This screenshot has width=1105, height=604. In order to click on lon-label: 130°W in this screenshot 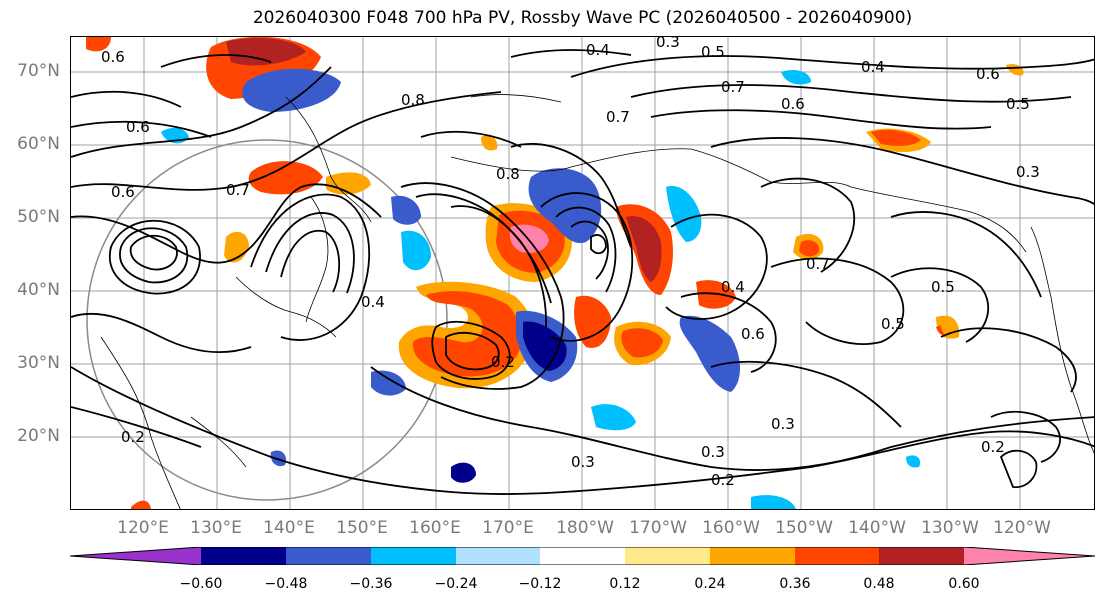, I will do `click(950, 528)`.